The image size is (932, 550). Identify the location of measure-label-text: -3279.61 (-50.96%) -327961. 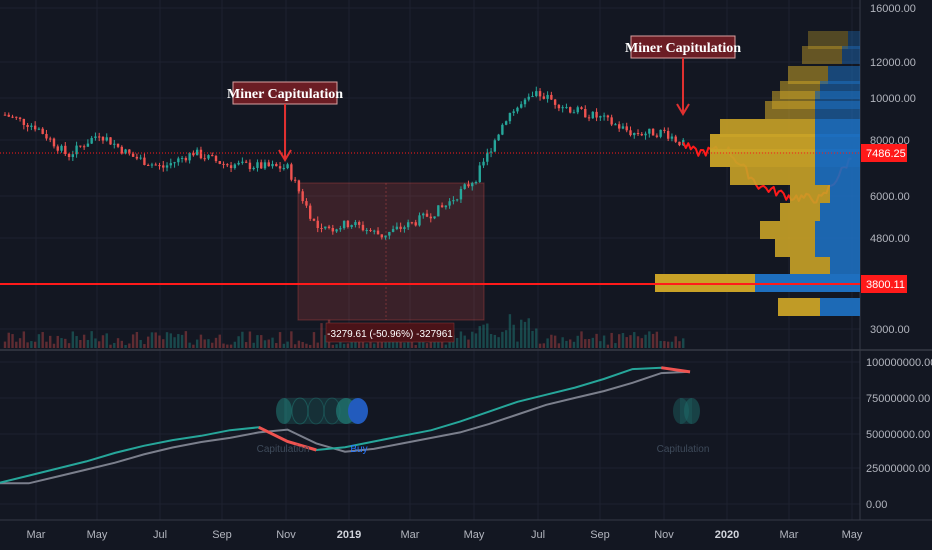
(390, 334).